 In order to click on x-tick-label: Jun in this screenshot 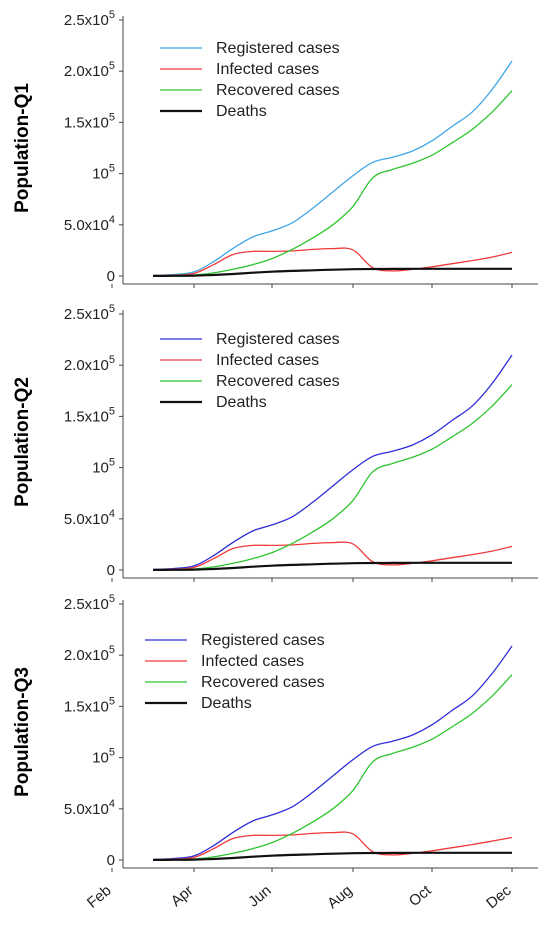, I will do `click(259, 896)`.